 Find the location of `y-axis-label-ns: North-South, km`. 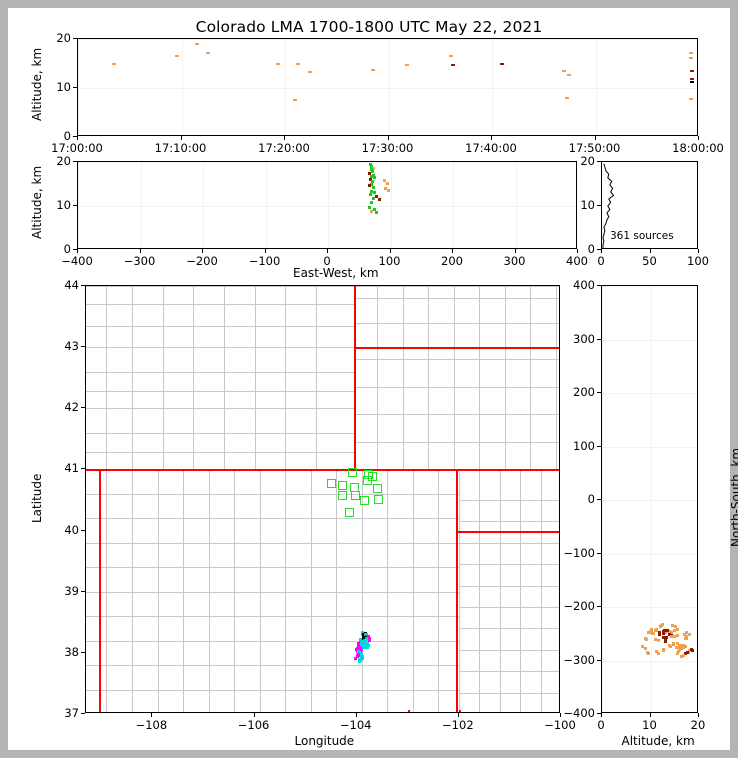

y-axis-label-ns: North-South, km is located at coordinates (733, 497).